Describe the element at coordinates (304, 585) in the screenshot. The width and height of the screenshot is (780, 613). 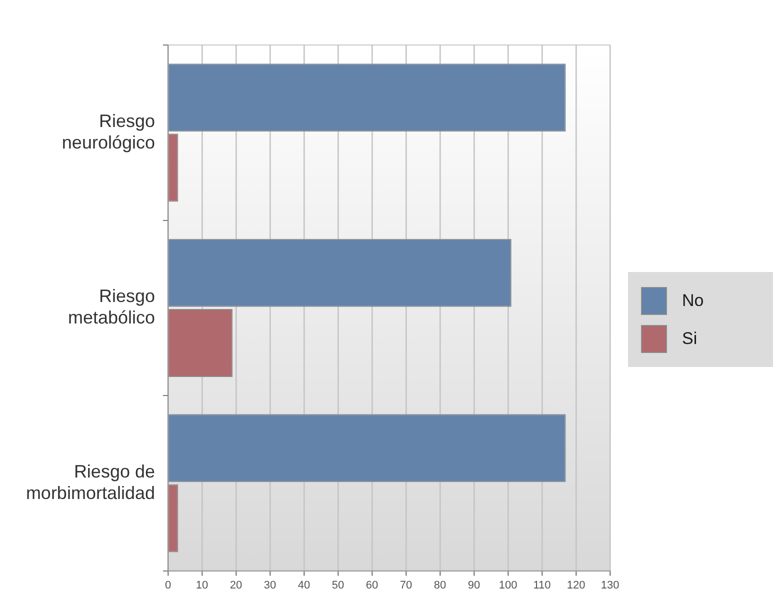
I see `x-tick-label: 40` at that location.